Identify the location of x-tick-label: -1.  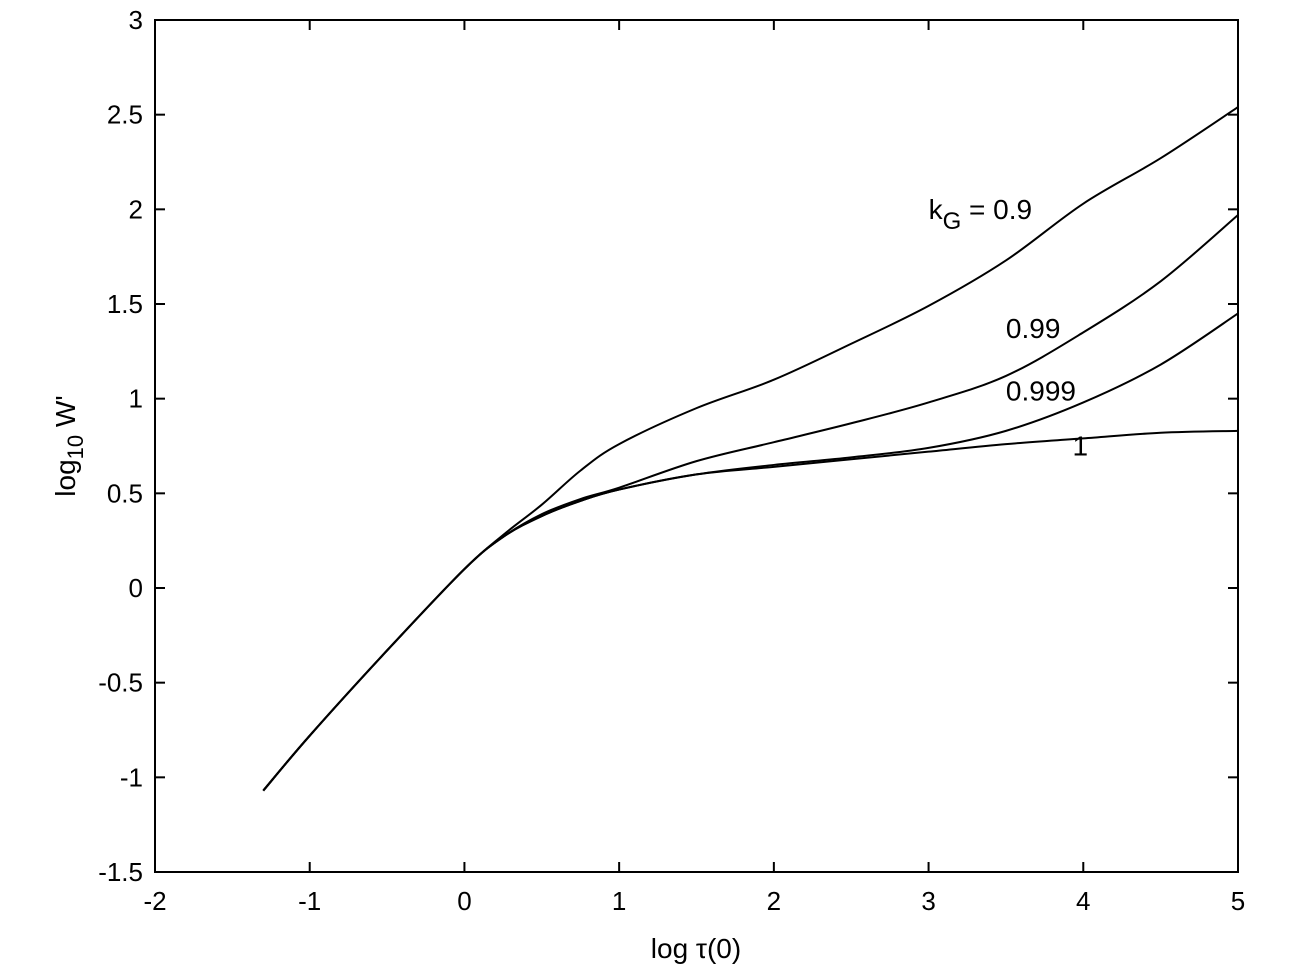
(309, 901).